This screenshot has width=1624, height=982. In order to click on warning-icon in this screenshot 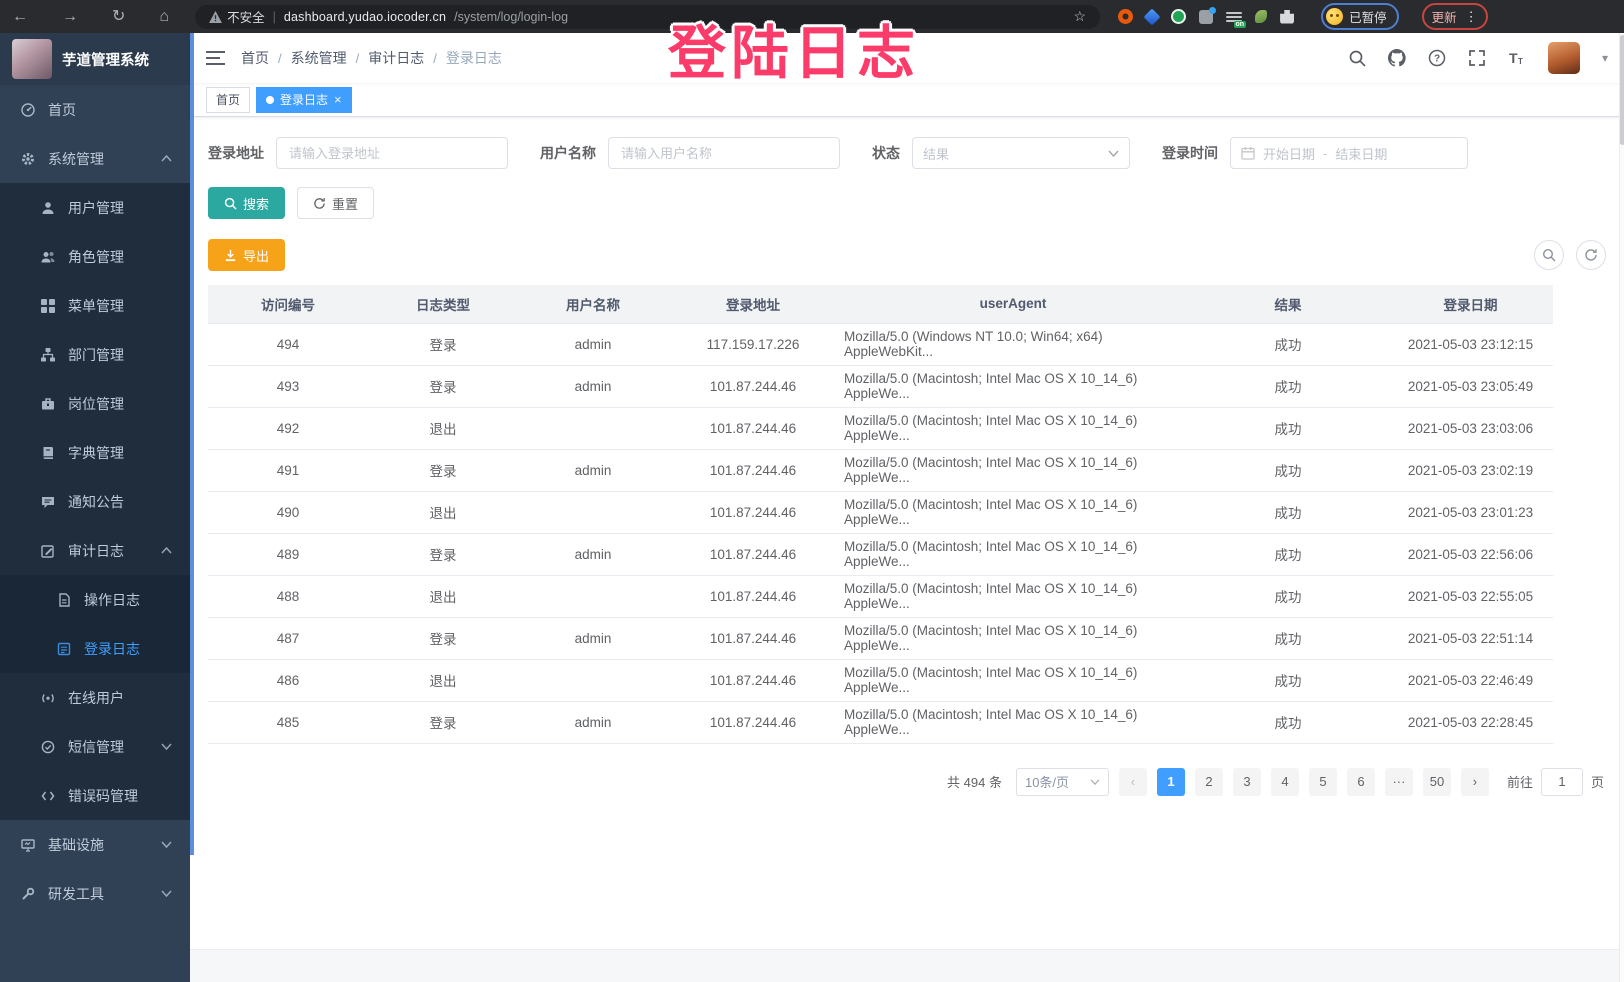, I will do `click(216, 16)`.